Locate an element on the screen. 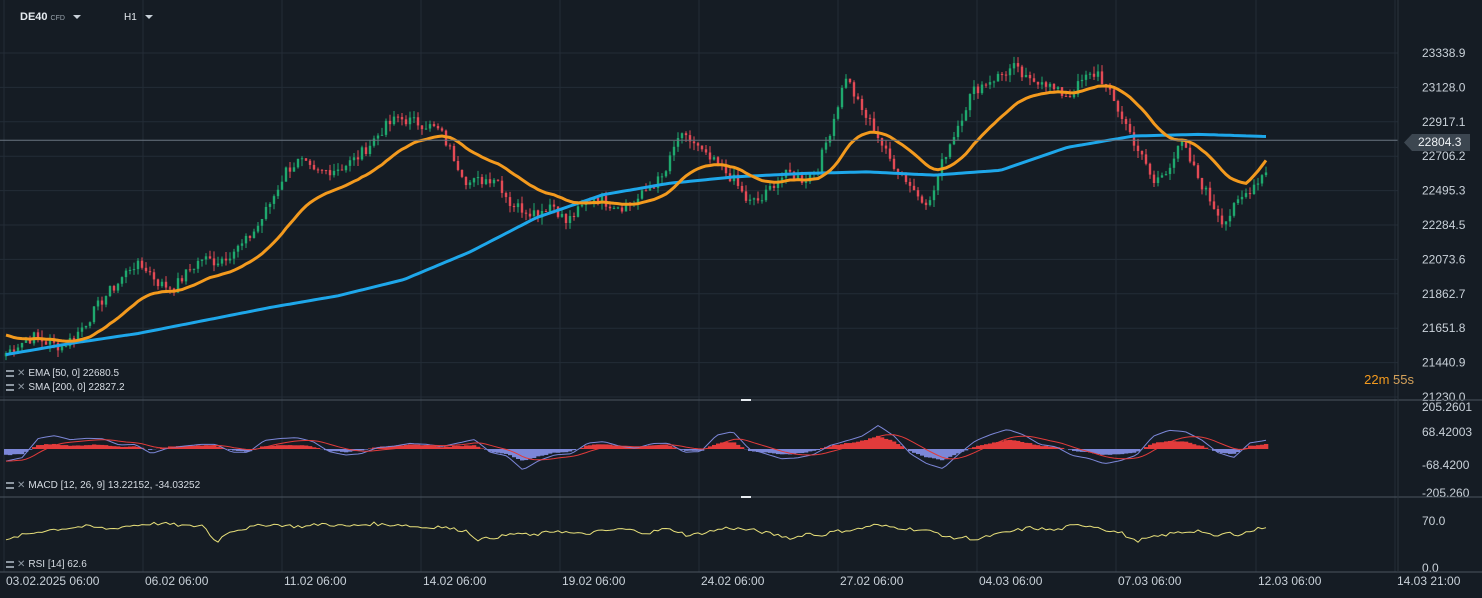 This screenshot has height=598, width=1482. time-tick-label: 14.03 21:00 is located at coordinates (1429, 581).